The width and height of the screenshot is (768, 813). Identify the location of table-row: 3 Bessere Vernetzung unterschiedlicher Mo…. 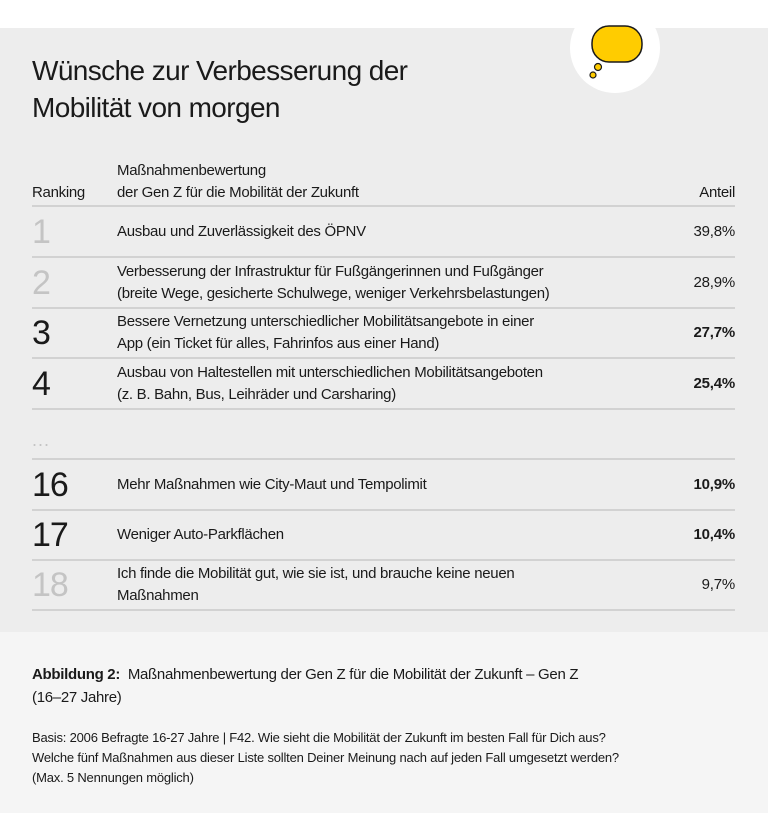
(383, 333).